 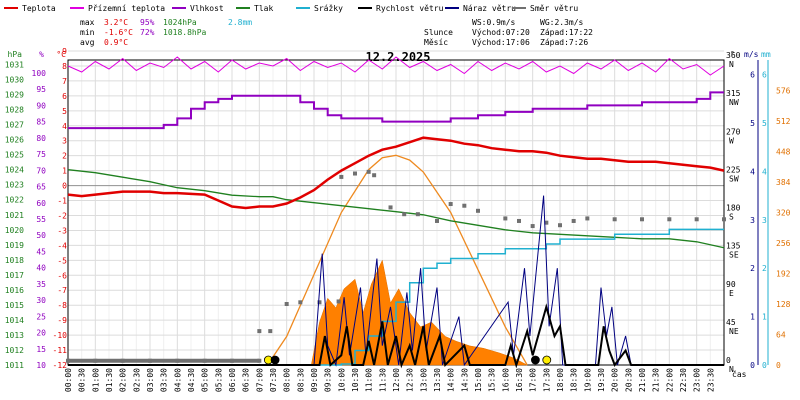 I want to click on wm2-tick: 384, so click(x=783, y=182).